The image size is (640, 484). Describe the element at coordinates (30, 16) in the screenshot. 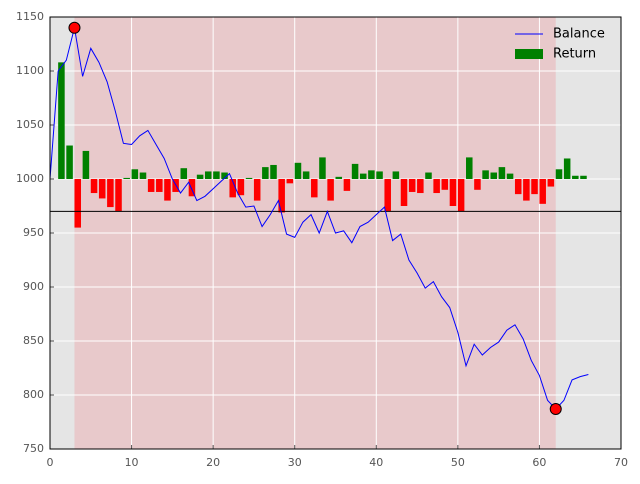

I see `y-tick-label: 1150` at that location.